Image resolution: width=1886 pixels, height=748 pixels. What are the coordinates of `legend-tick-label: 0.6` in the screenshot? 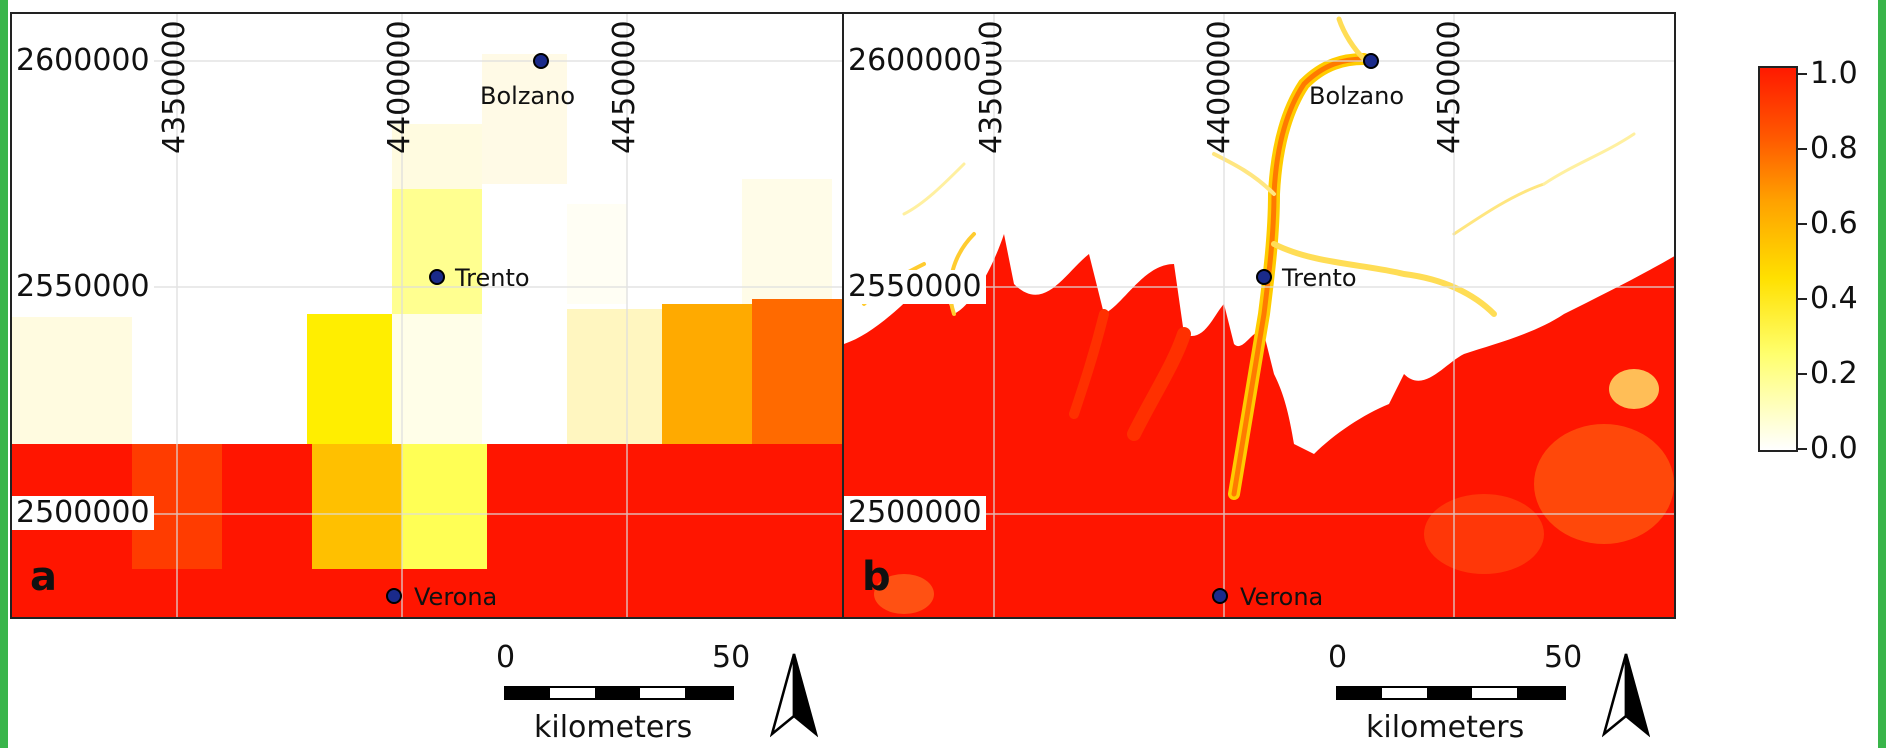 It's located at (1834, 223).